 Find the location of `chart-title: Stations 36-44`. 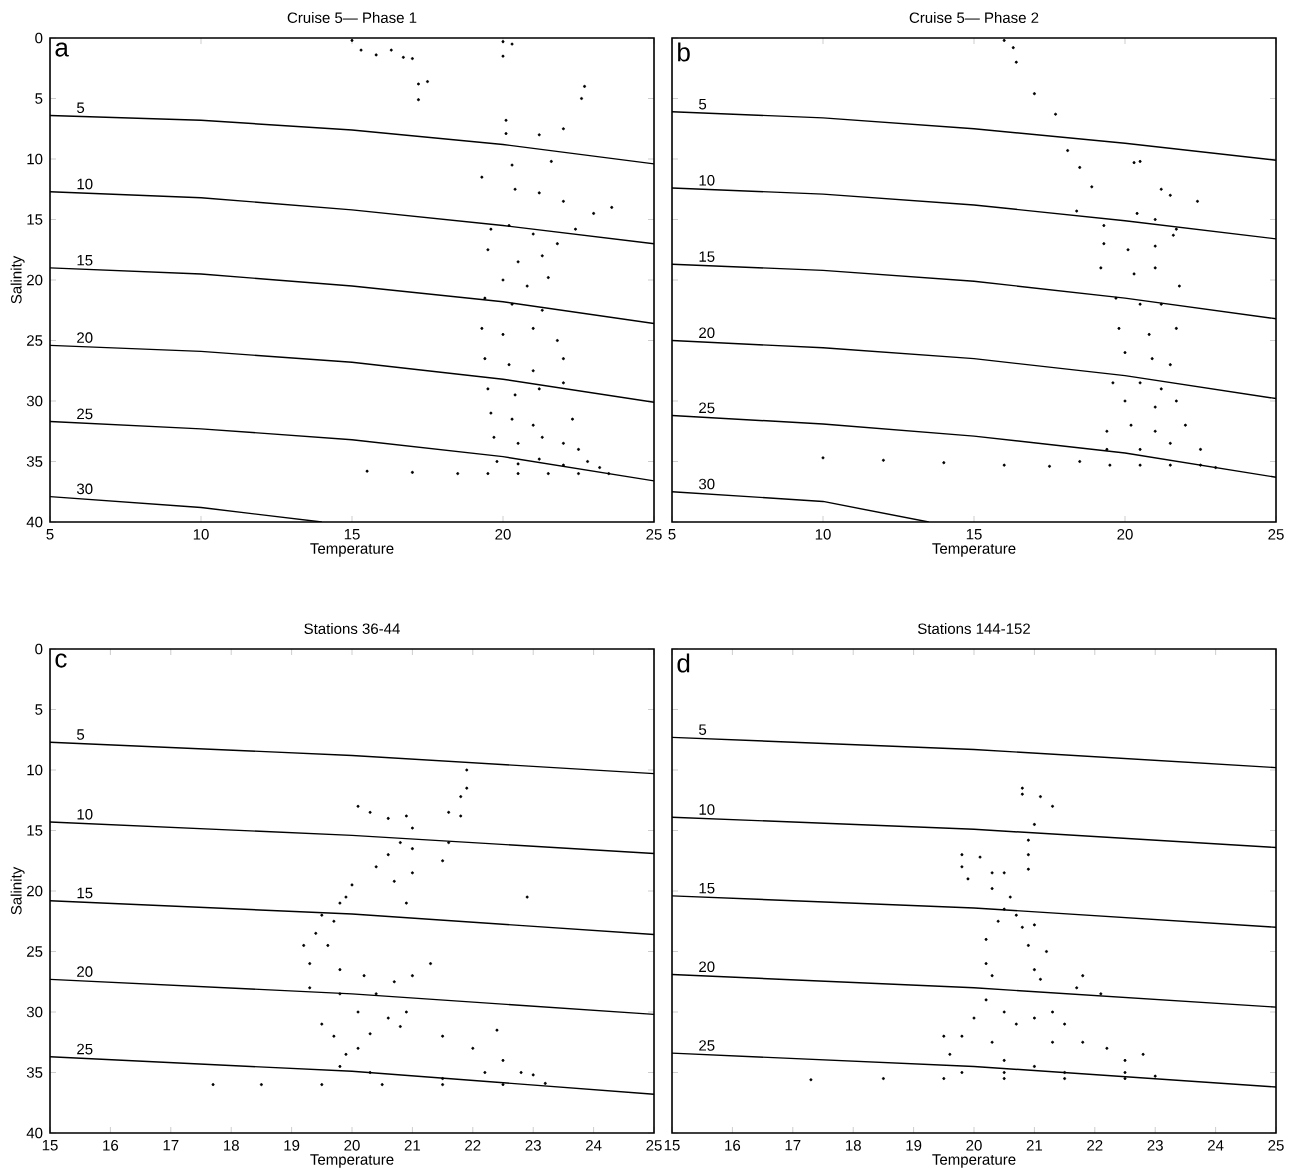

chart-title: Stations 36-44 is located at coordinates (352, 628).